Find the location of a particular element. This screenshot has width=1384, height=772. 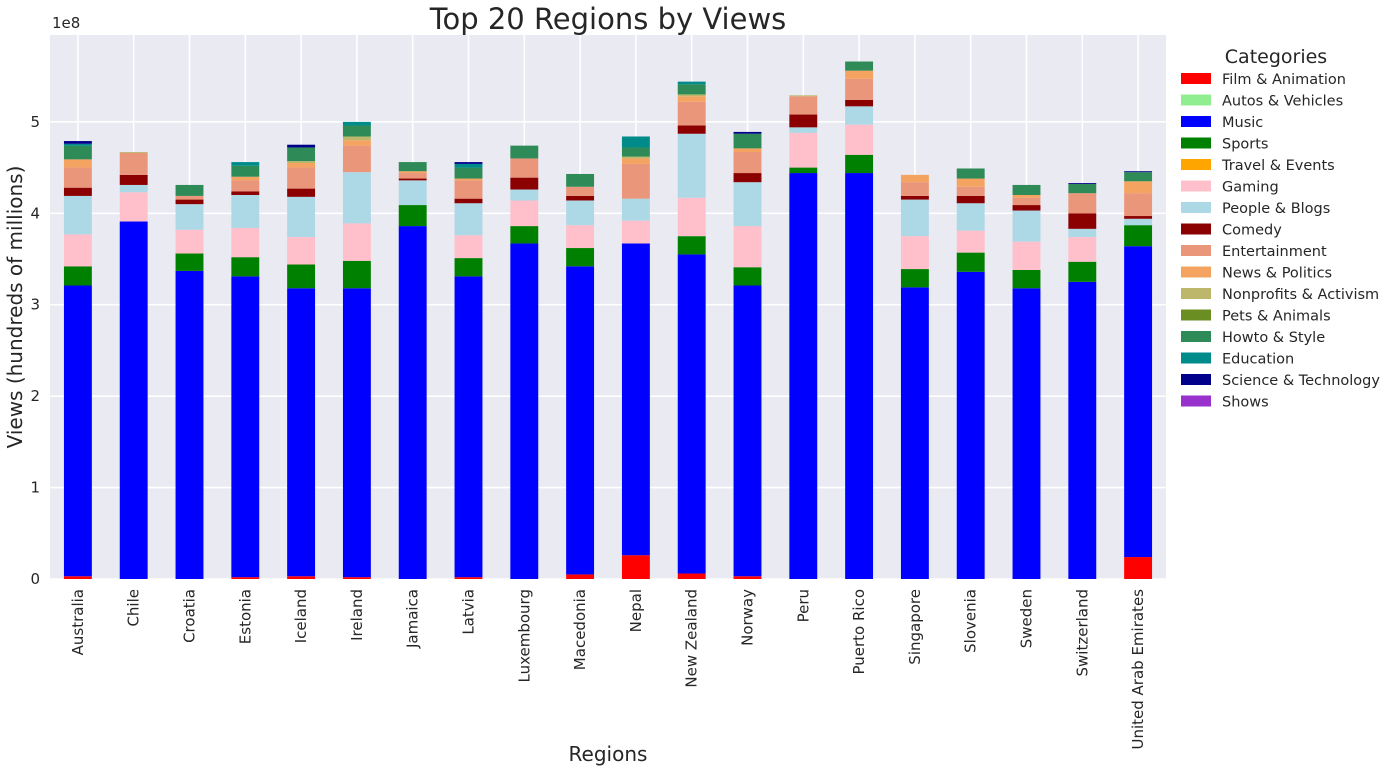

x-tick-label: New Zealand is located at coordinates (692, 638).